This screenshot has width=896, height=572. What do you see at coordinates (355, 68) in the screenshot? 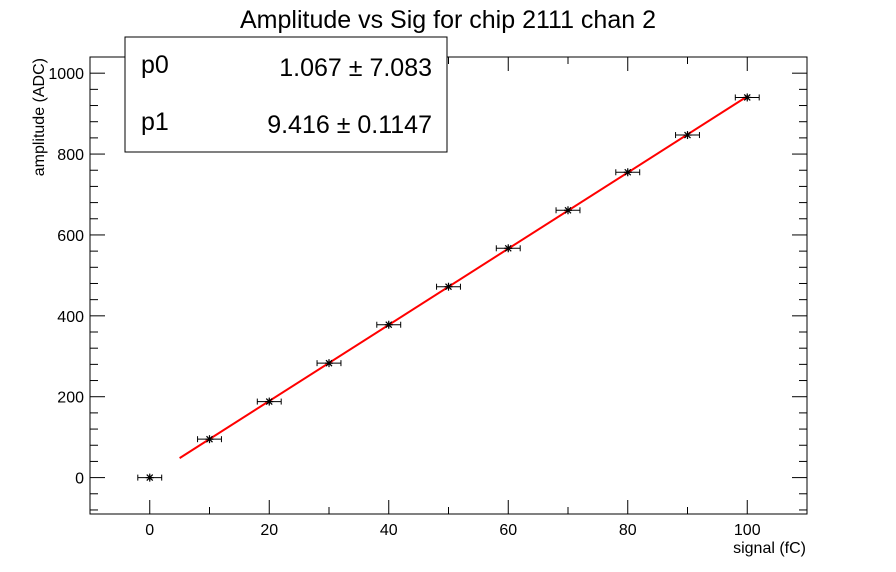
I see `stats-p0-value: 1.067 ± 7.083` at bounding box center [355, 68].